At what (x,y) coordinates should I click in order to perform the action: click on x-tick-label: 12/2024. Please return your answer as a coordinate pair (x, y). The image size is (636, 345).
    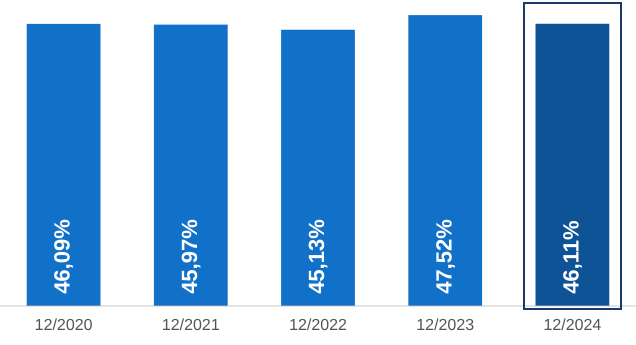
    Looking at the image, I should click on (572, 325).